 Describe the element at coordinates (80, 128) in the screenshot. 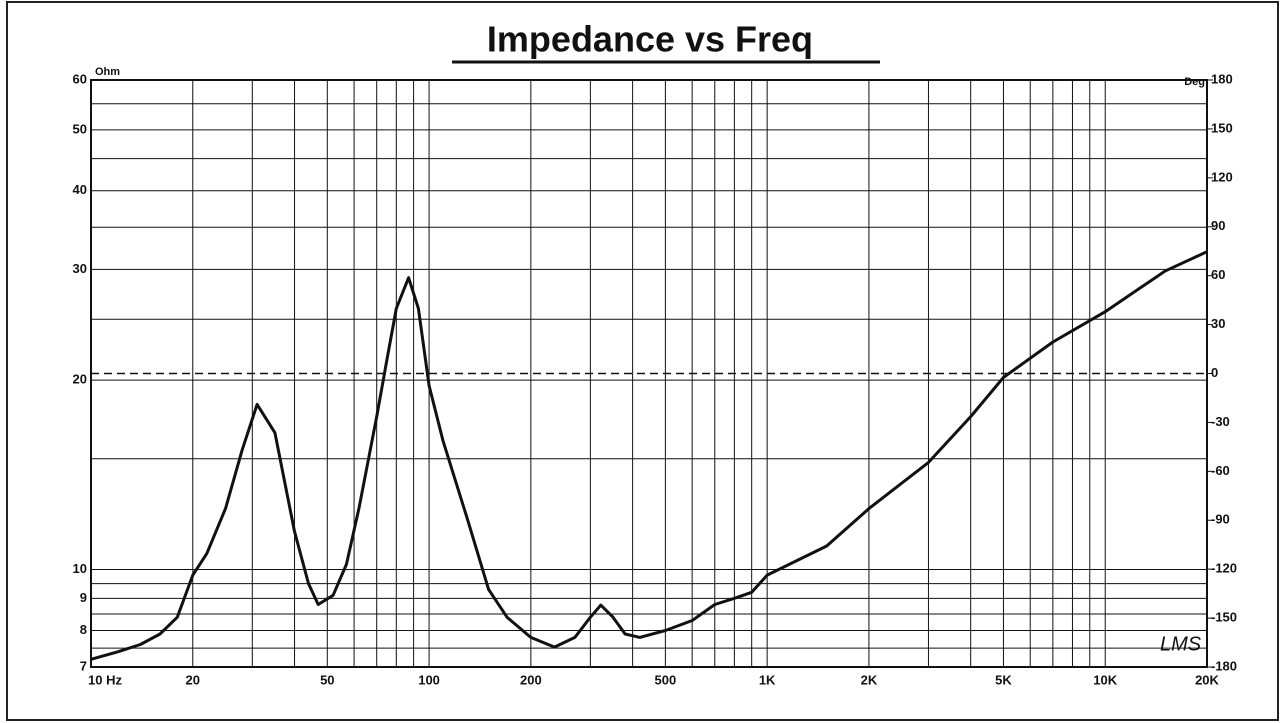

I see `y-tick-label: 50` at that location.